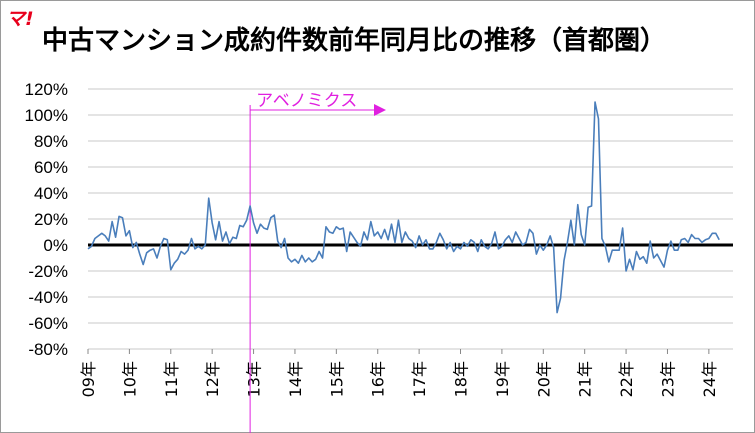 Image resolution: width=755 pixels, height=433 pixels. Describe the element at coordinates (317, 262) in the screenshot. I see `abenomics-annotation: アベノミクス` at that location.